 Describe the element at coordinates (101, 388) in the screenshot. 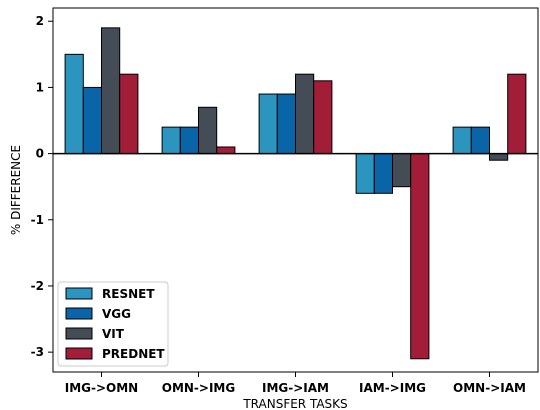

I see `x-tick-label: IMG->OMN` at that location.